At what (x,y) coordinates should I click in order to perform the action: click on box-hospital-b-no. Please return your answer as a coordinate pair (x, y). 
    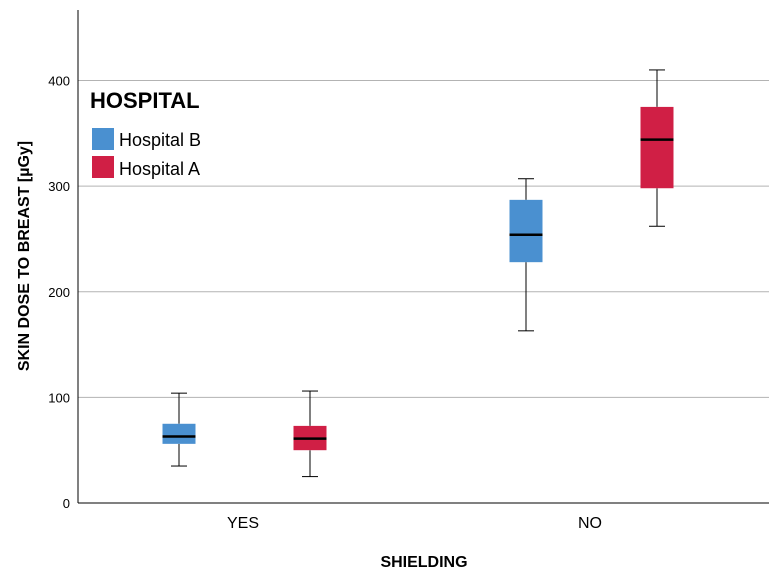
    Looking at the image, I should click on (526, 255).